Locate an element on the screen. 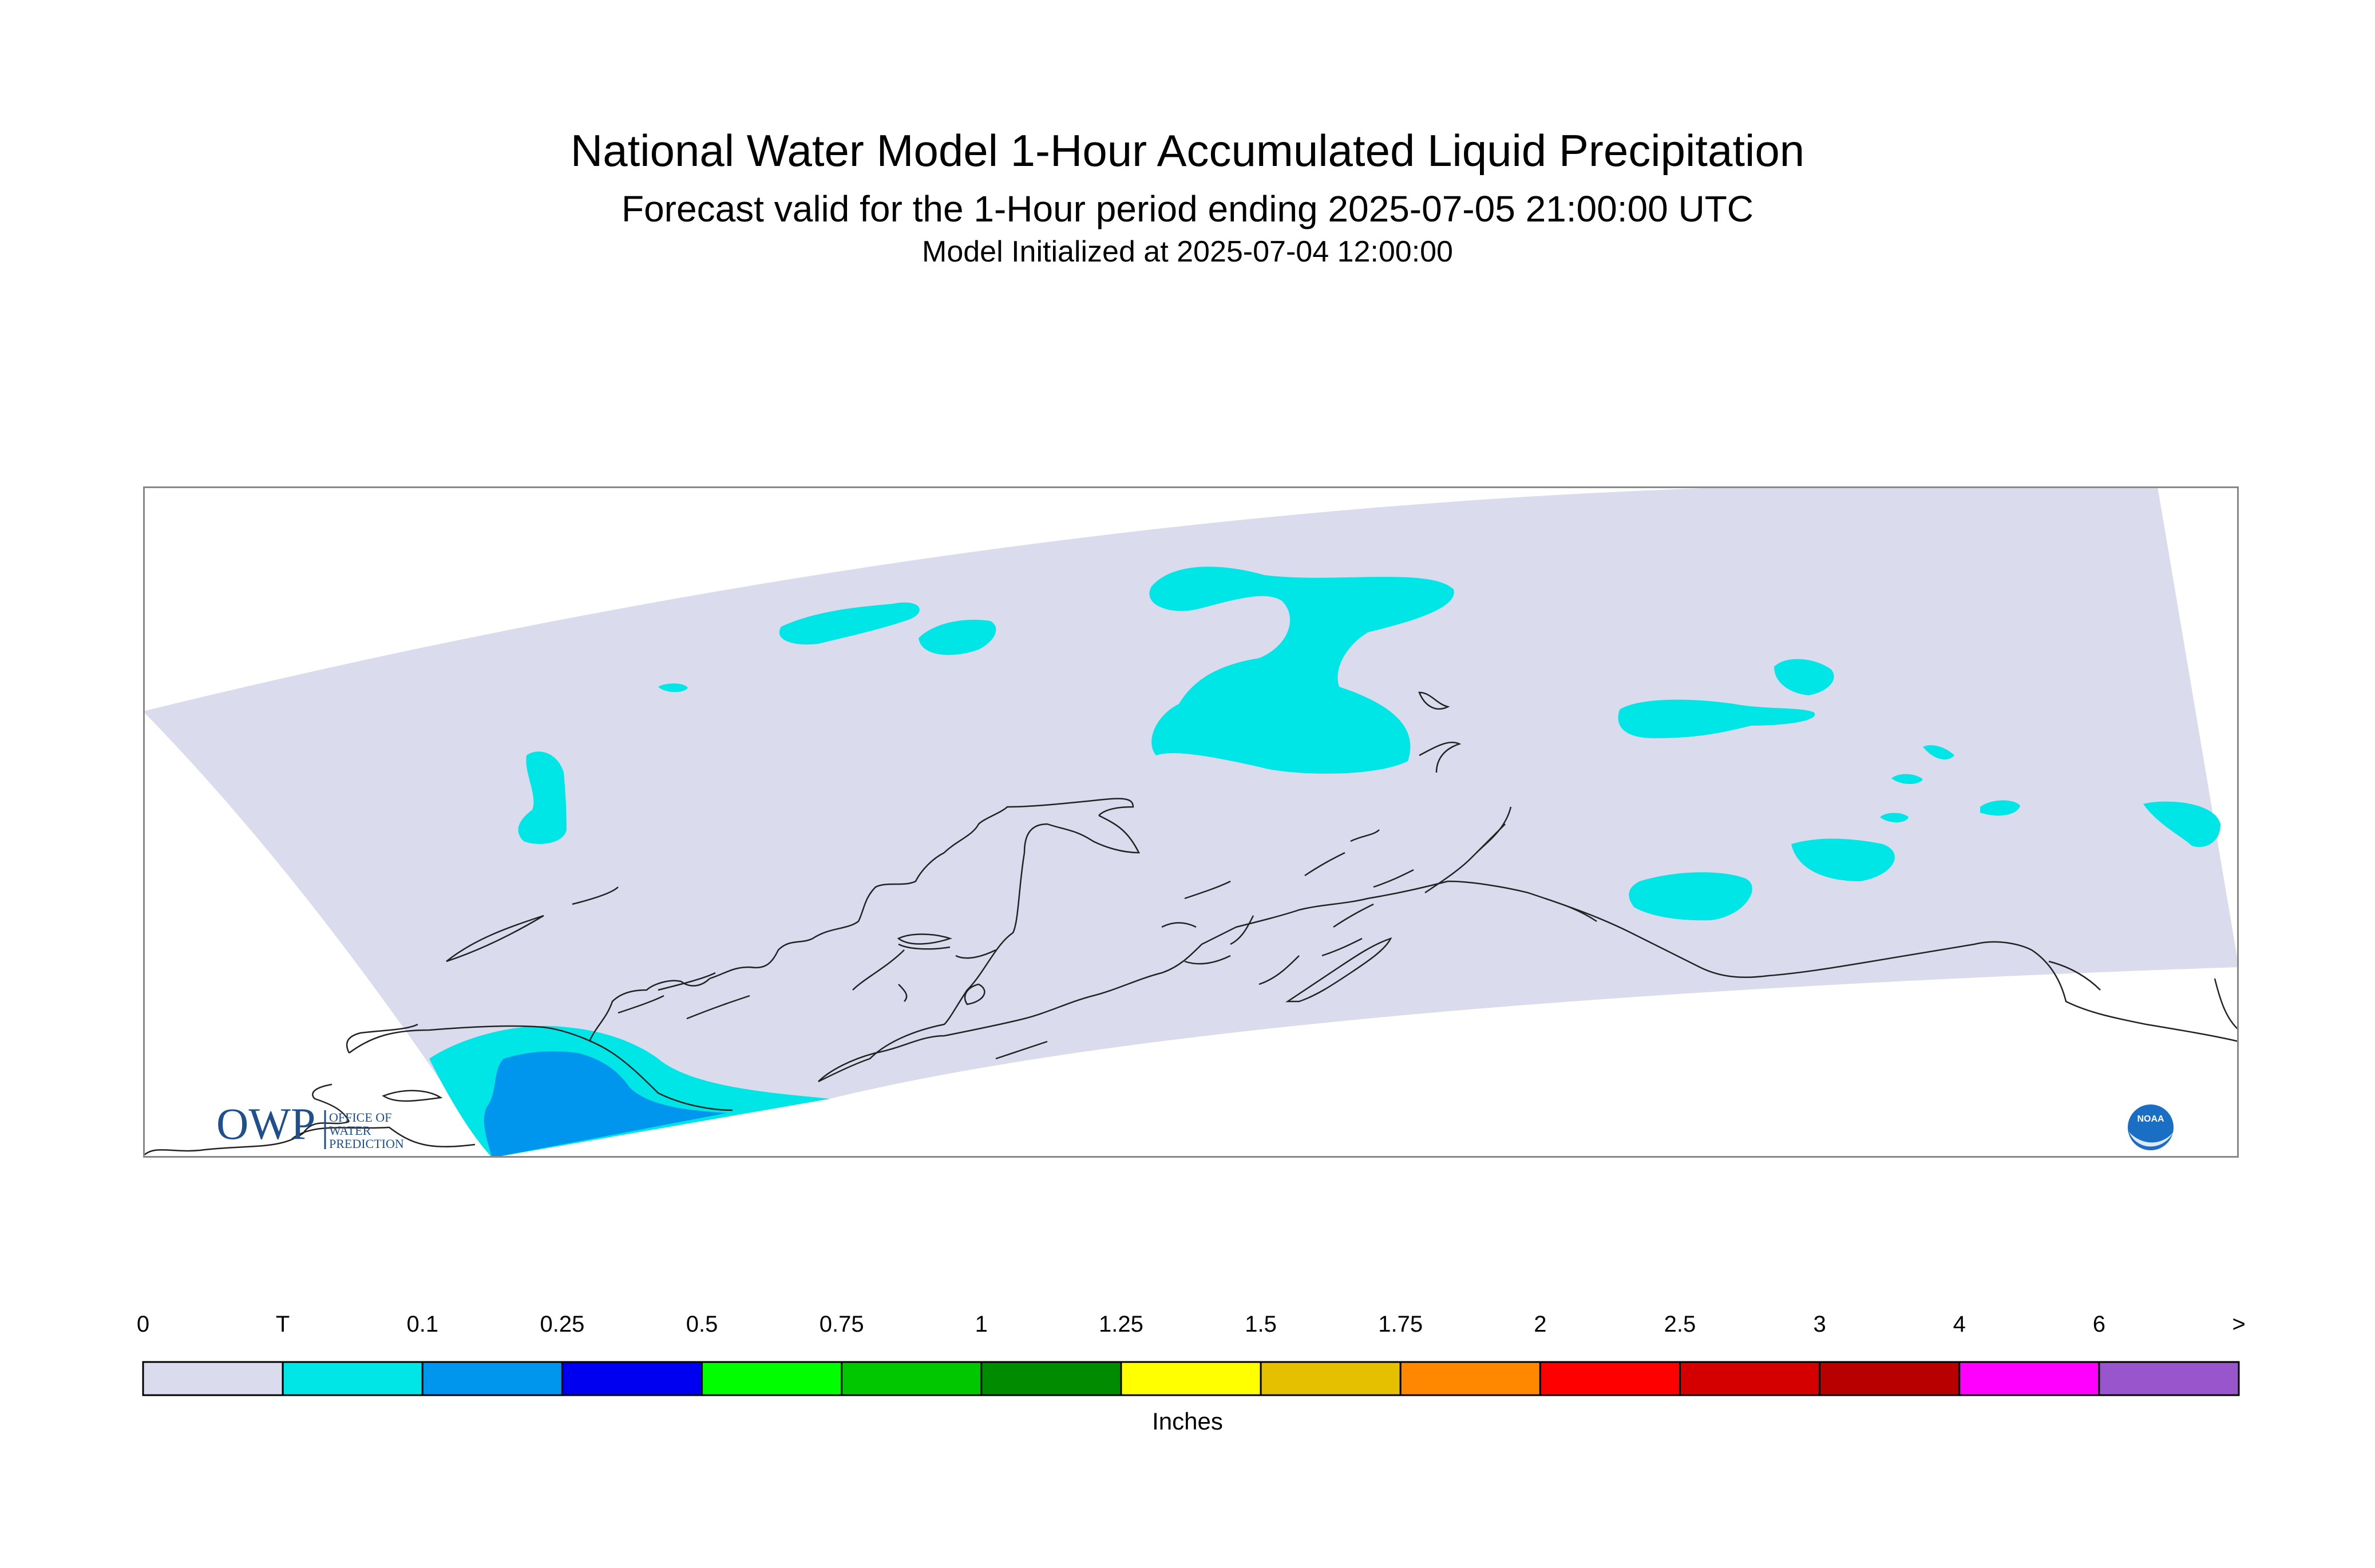  legend-units: Inches is located at coordinates (1187, 1421).